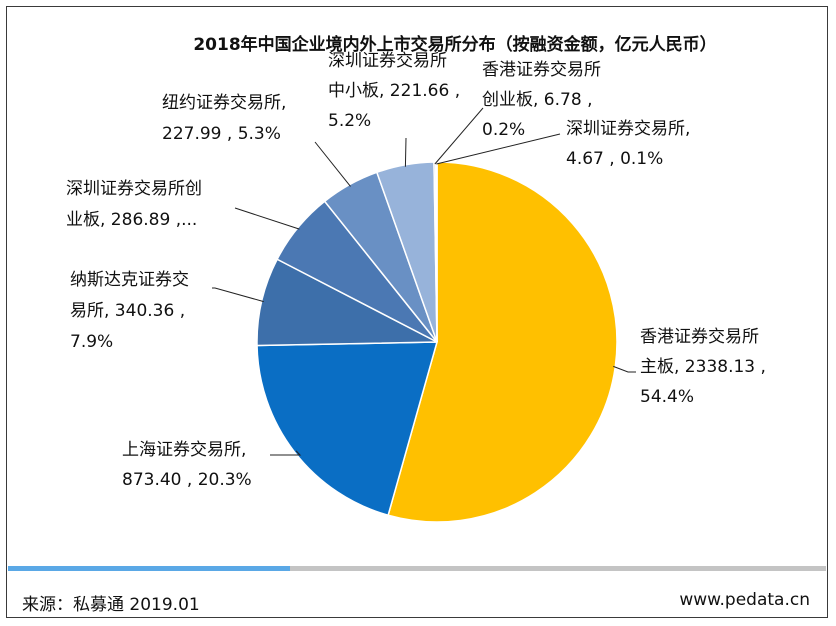 This screenshot has height=626, width=836. Describe the element at coordinates (149, 568) in the screenshot. I see `footer-accent-bar` at that location.